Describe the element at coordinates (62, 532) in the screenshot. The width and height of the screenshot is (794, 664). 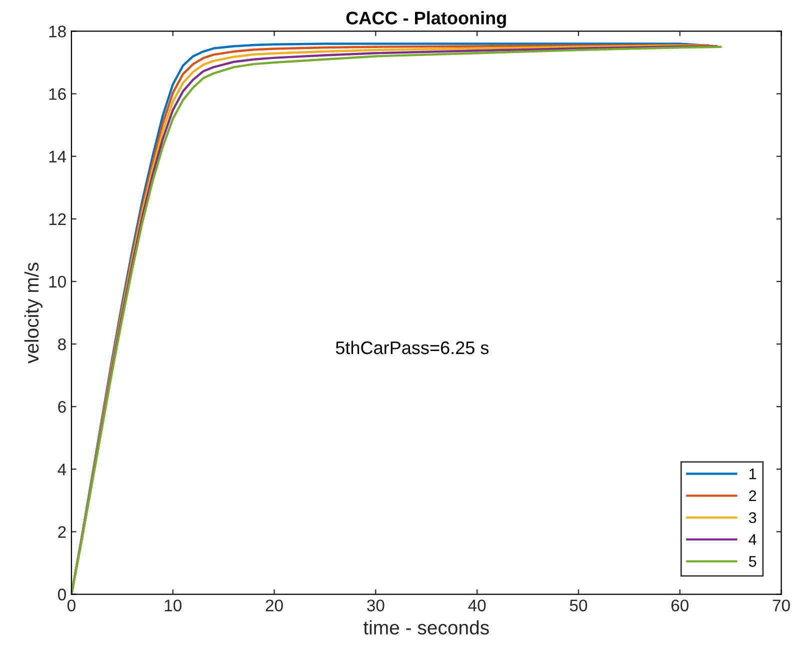
I see `y-tick-label: 2` at that location.